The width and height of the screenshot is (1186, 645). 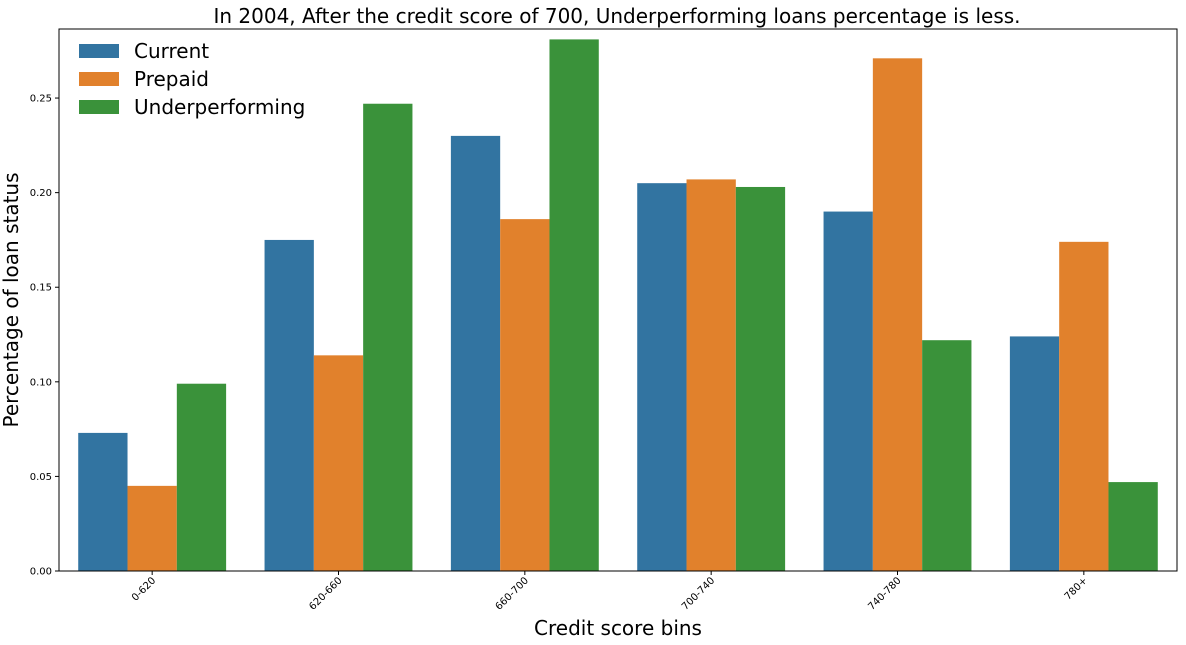 What do you see at coordinates (11, 299) in the screenshot?
I see `y-axis-label: Percentage of loan status` at bounding box center [11, 299].